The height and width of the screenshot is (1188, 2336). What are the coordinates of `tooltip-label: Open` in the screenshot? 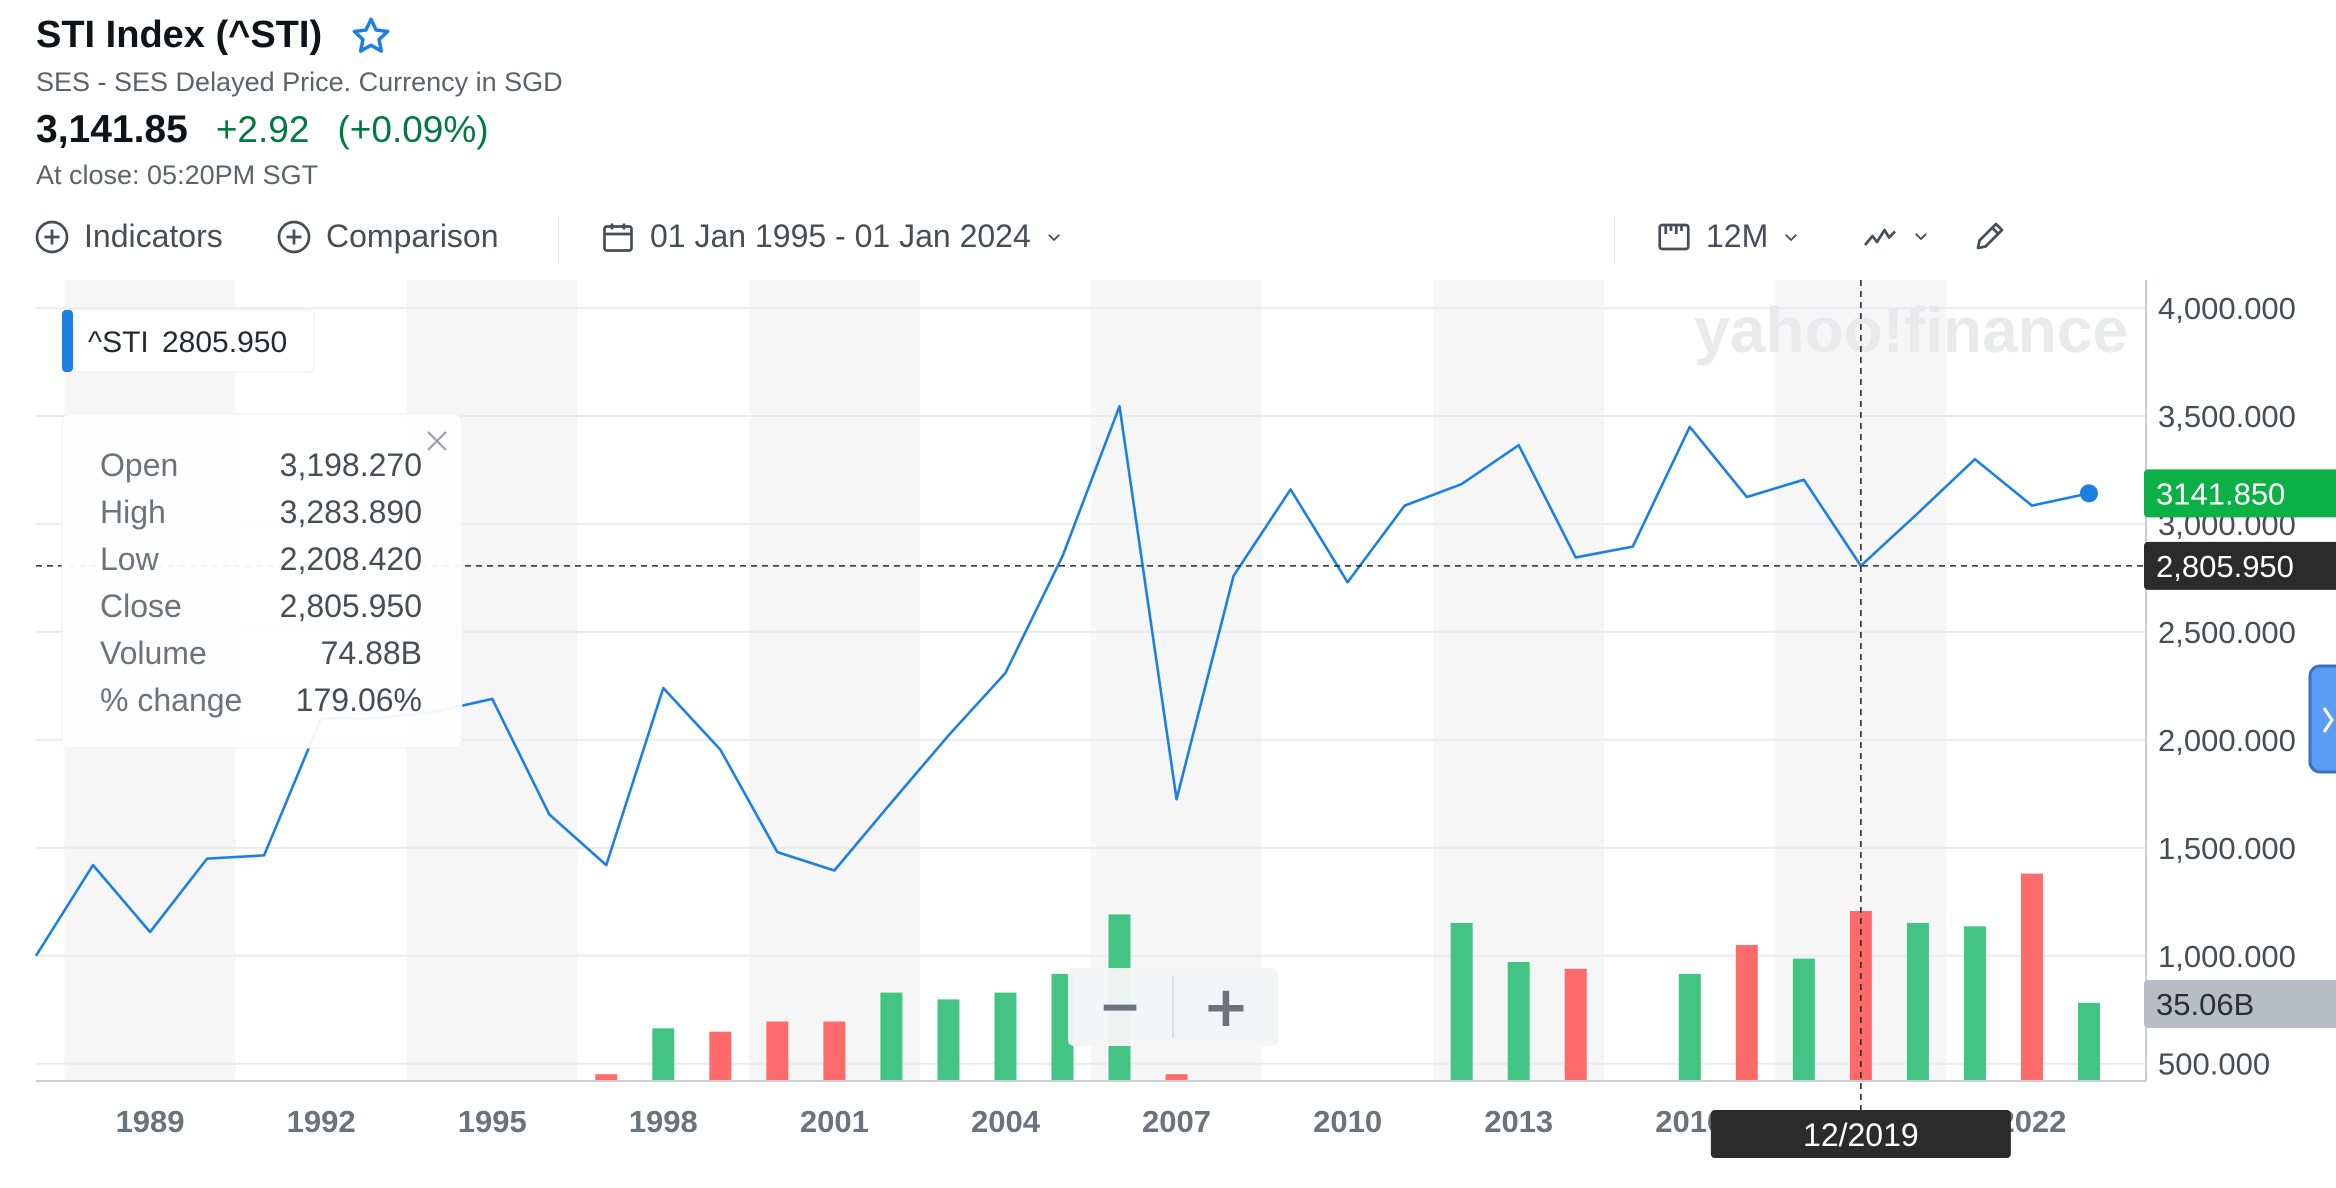 It's located at (139, 465).